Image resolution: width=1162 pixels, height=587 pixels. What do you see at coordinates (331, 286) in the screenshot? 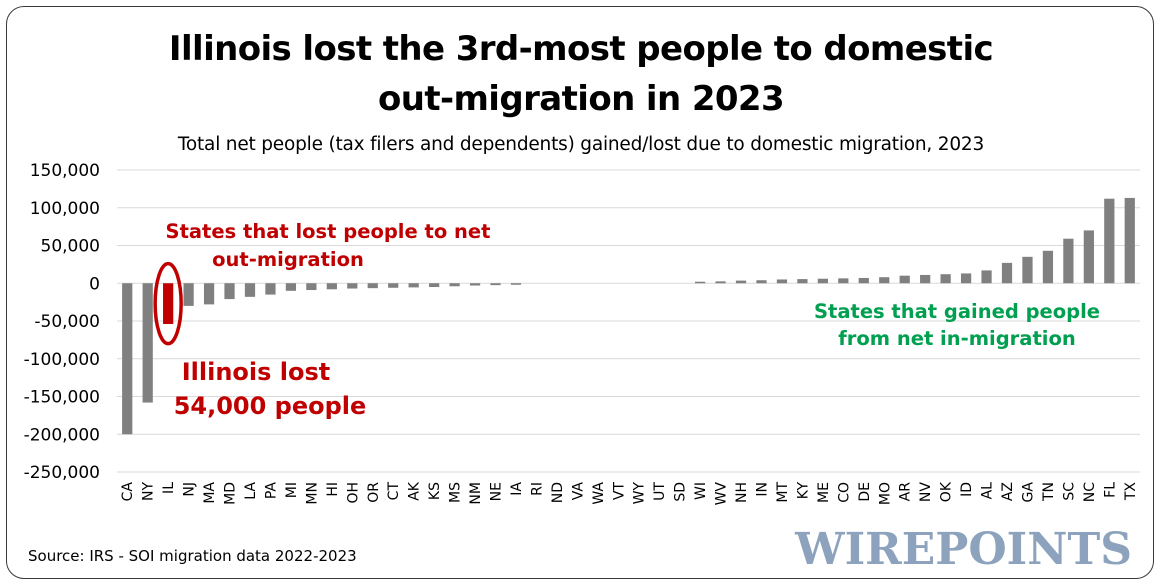
I see `bar-hi` at bounding box center [331, 286].